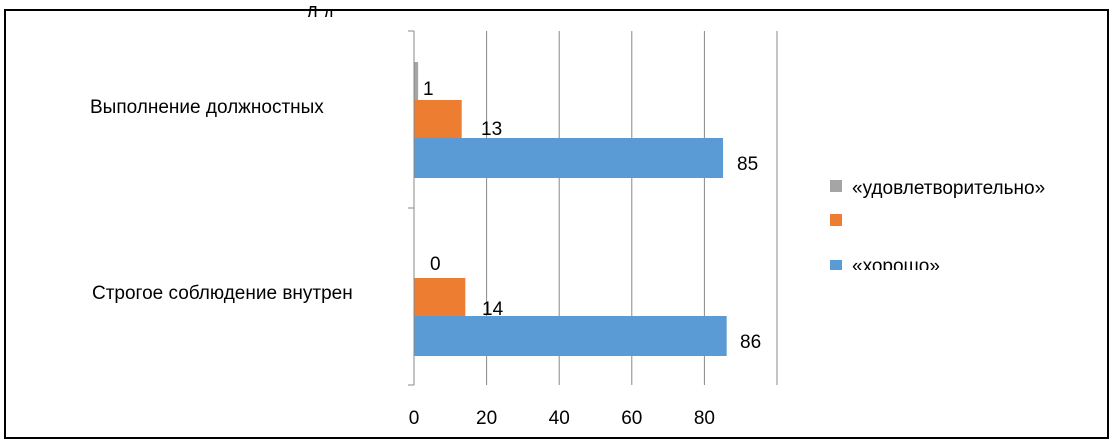  What do you see at coordinates (438, 119) in the screenshot?
I see `bar-cat0-series1` at bounding box center [438, 119].